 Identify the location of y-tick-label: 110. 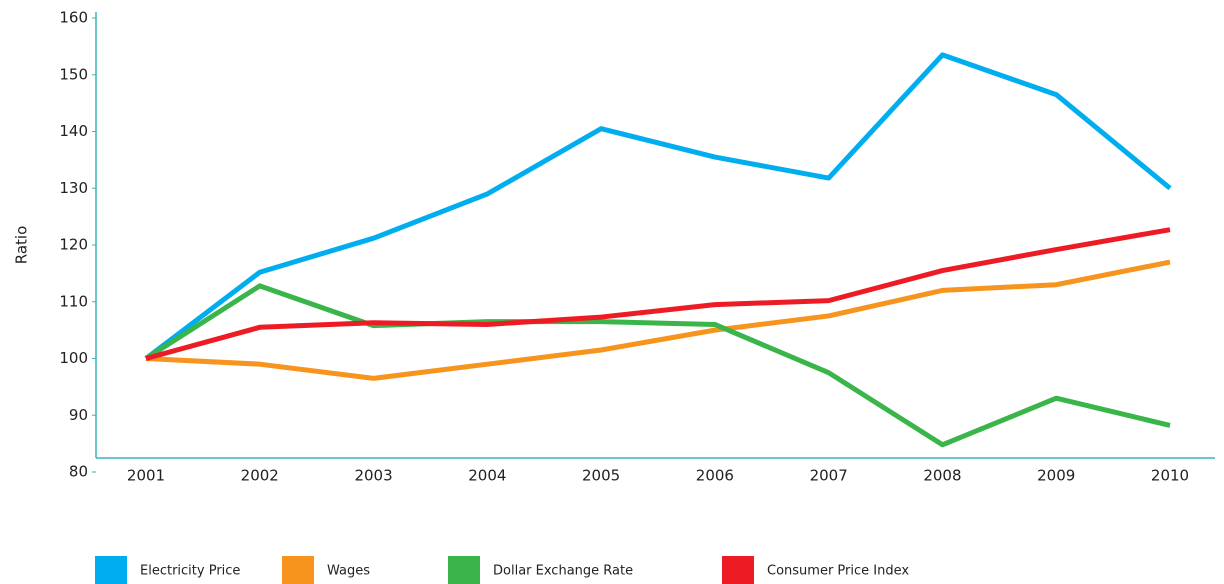
(73, 301).